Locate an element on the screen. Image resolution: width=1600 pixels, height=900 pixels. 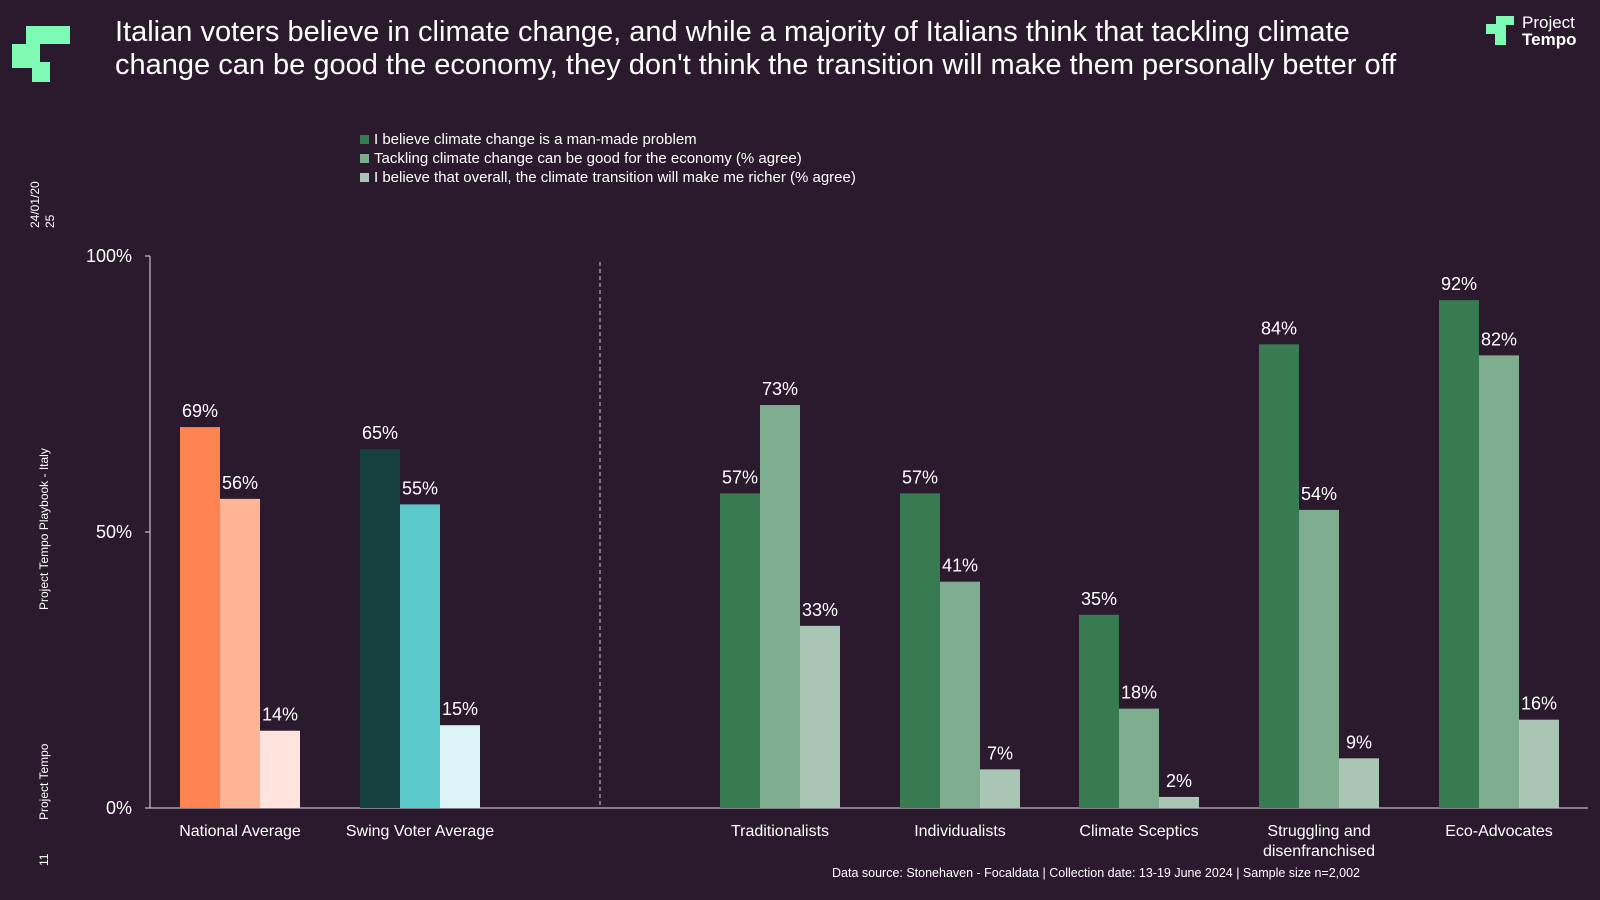
data-label: 56% is located at coordinates (240, 483).